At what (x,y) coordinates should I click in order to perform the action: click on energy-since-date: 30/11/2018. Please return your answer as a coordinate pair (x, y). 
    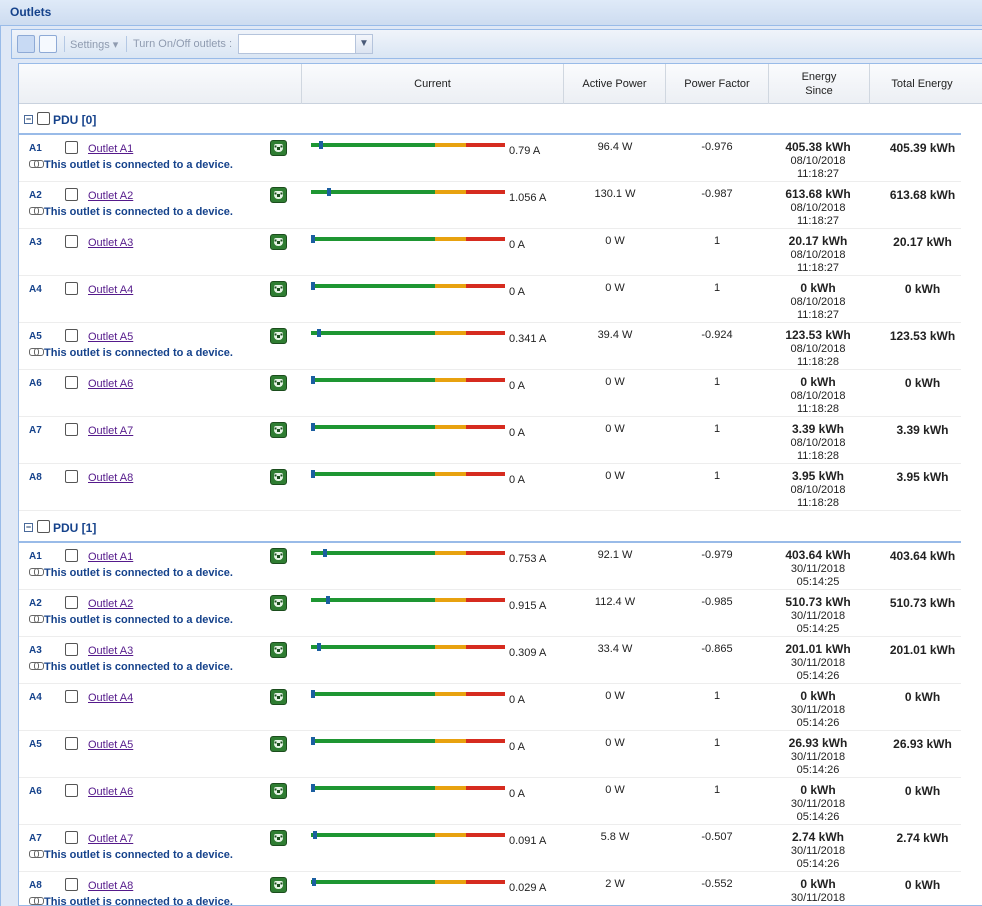
    Looking at the image, I should click on (818, 851).